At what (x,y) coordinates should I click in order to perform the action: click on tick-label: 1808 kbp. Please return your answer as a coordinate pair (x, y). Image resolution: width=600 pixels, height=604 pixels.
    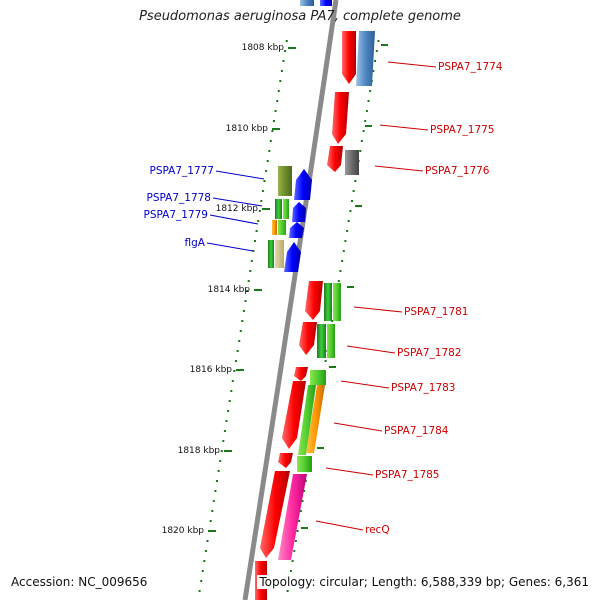
    Looking at the image, I should click on (263, 48).